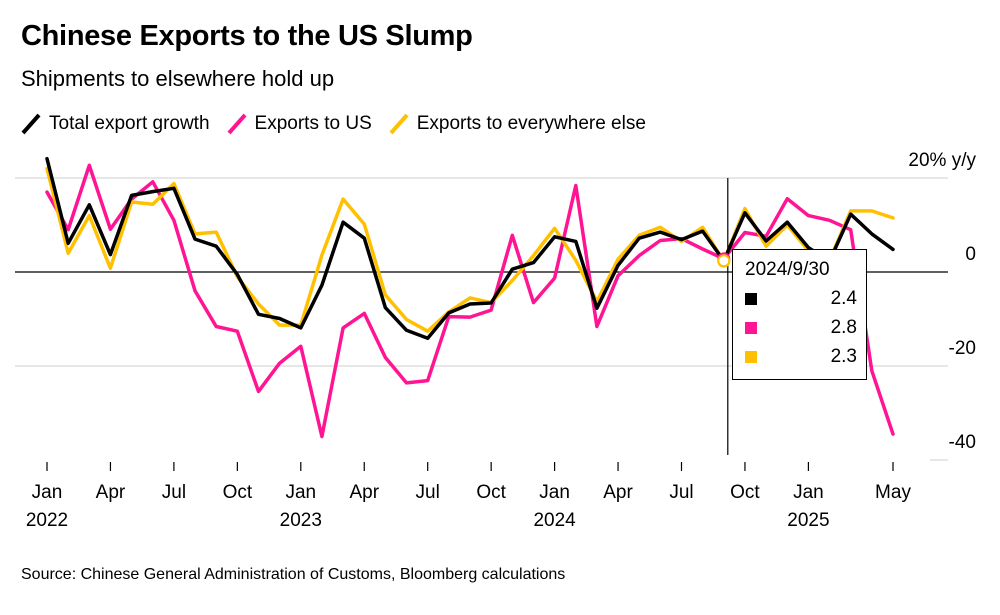  Describe the element at coordinates (843, 356) in the screenshot. I see `tooltip-value-elsewhere: 2.3` at that location.